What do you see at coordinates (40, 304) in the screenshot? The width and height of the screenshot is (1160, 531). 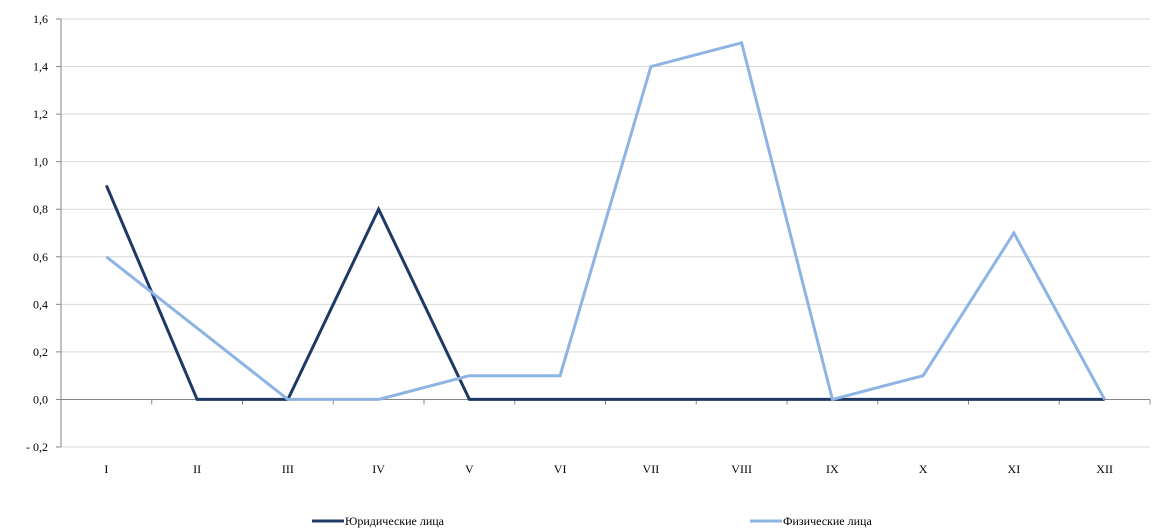 I see `y-tick-label: 0,4` at bounding box center [40, 304].